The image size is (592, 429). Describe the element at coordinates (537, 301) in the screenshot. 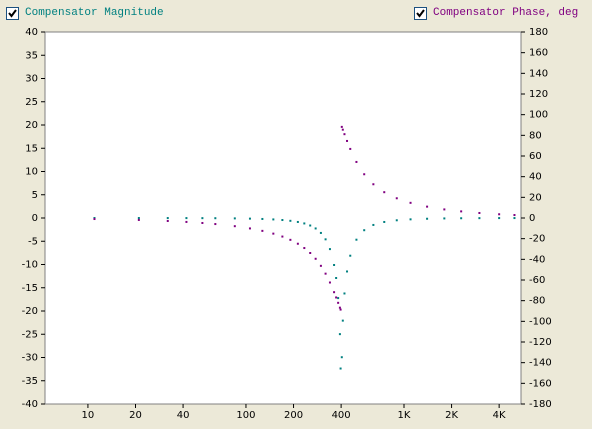

I see `y2-tick-label: -80` at that location.